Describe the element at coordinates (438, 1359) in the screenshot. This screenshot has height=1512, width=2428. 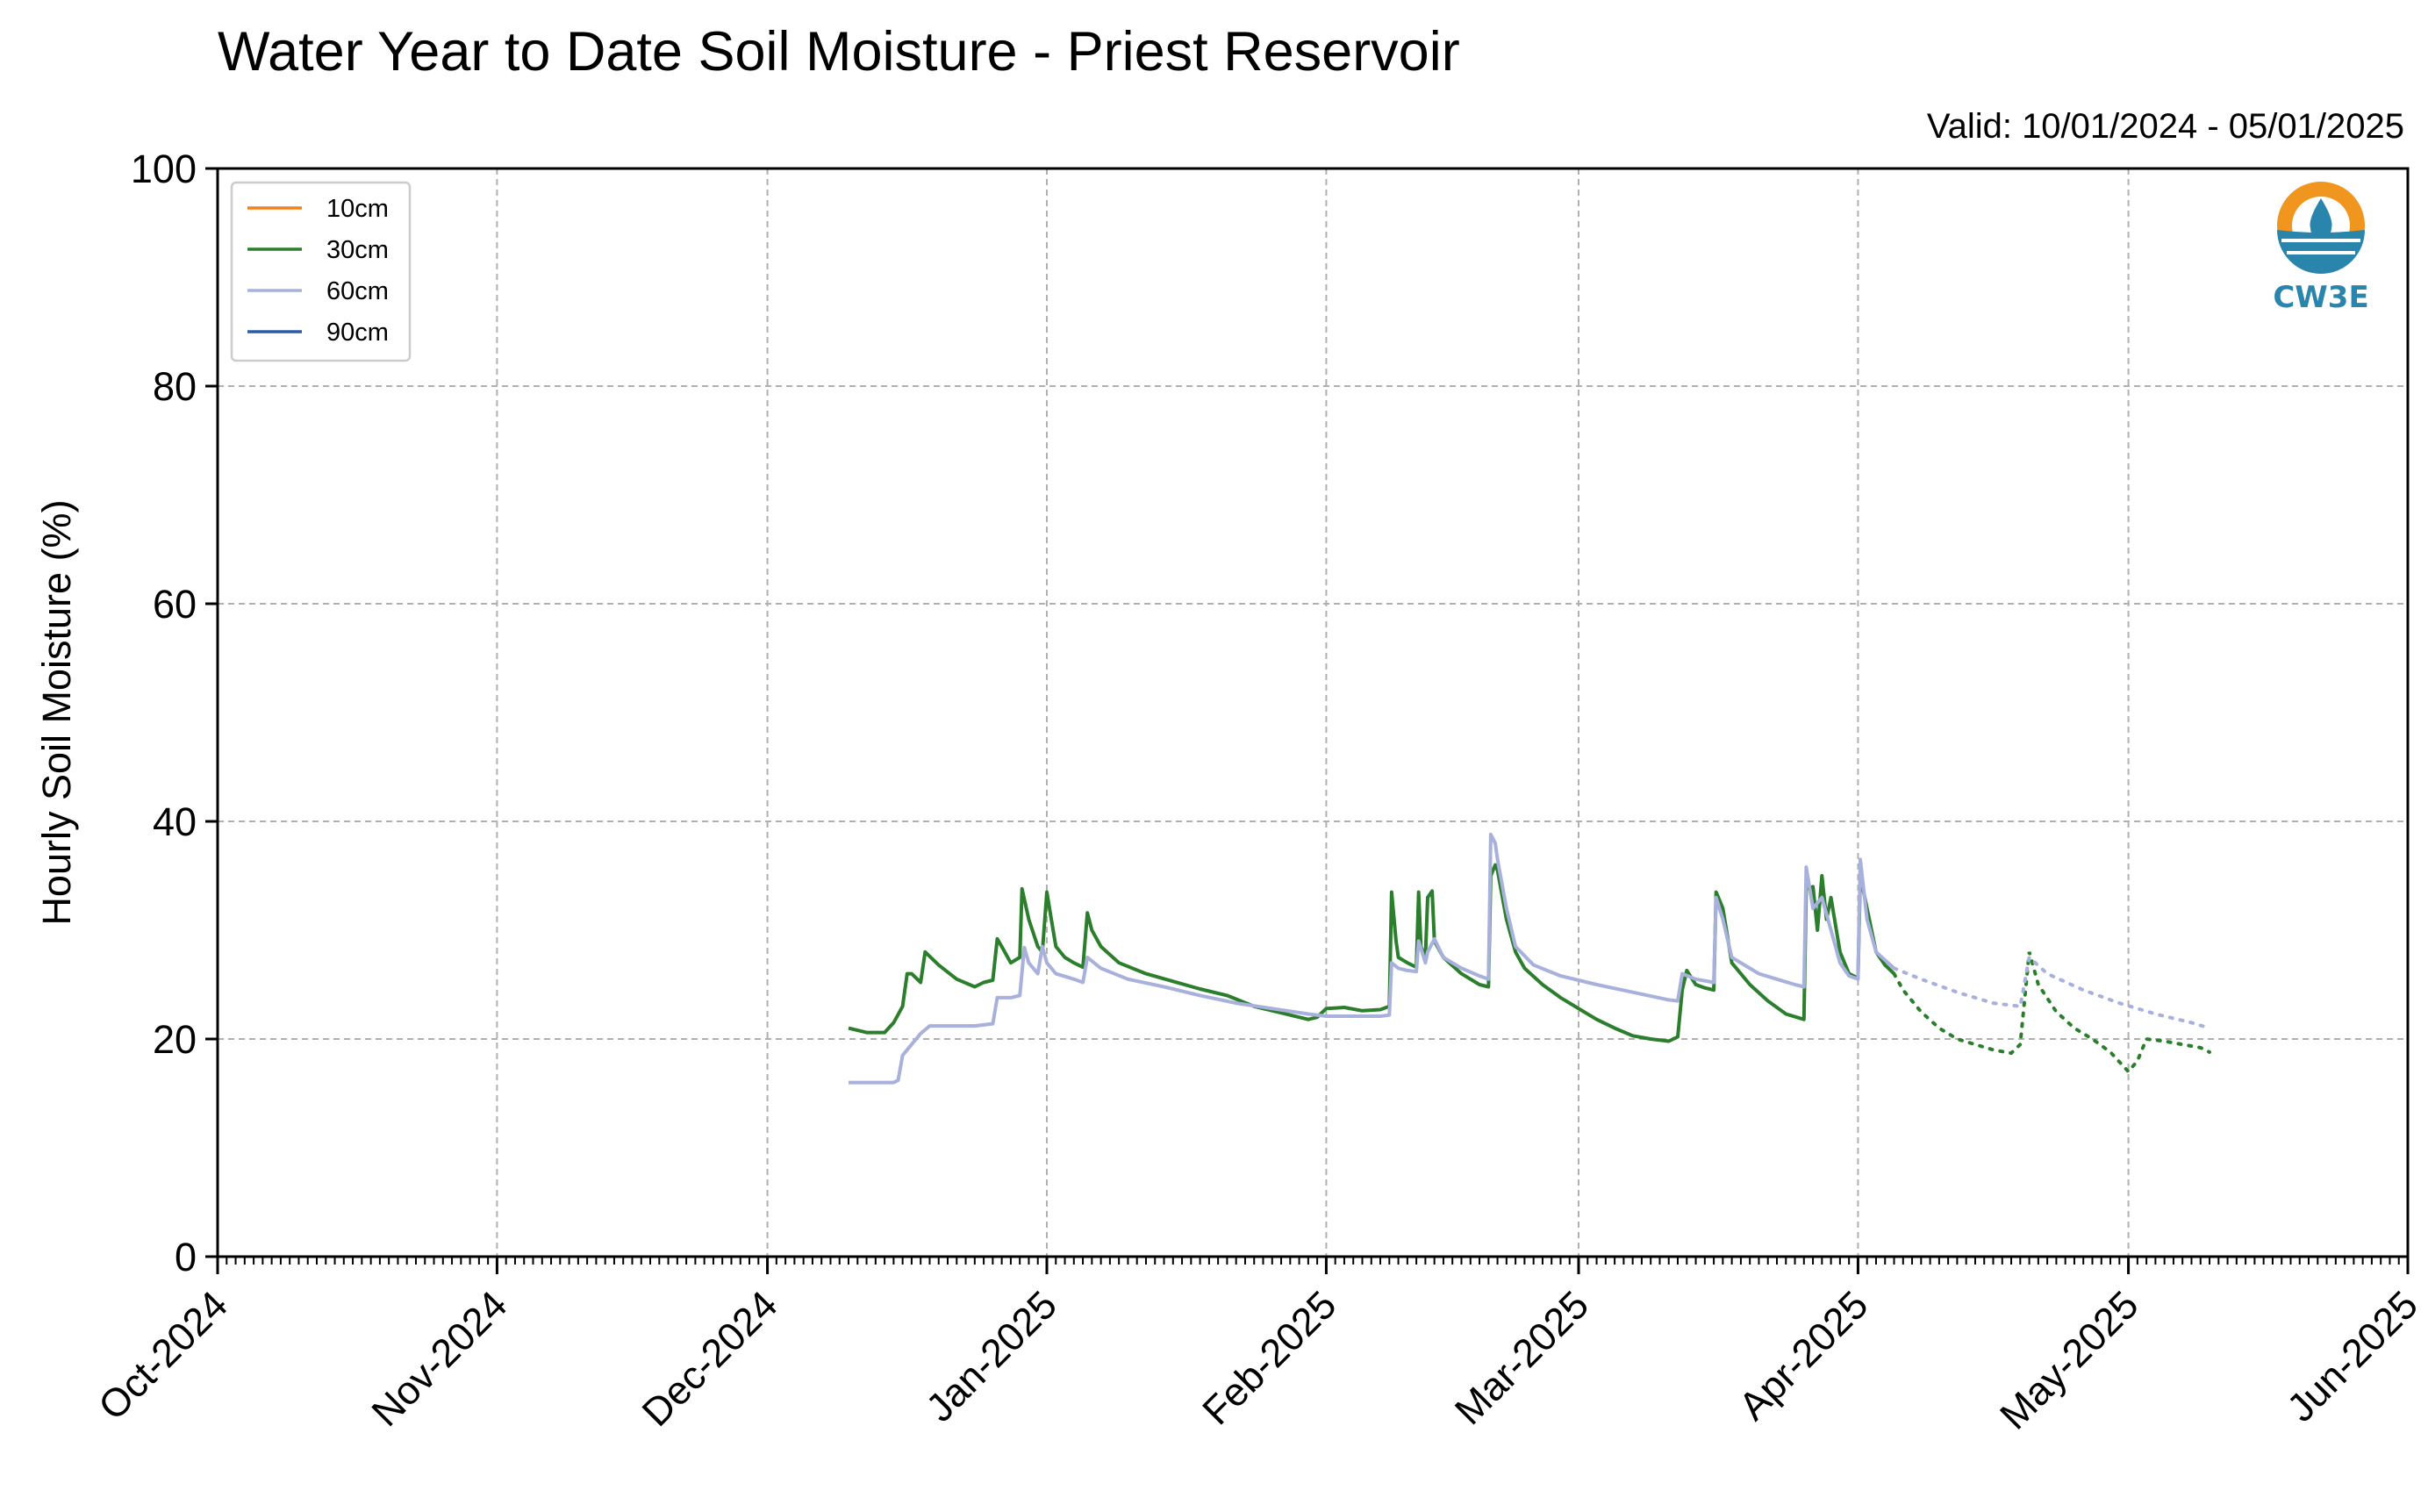
I see `x-tick-label: Nov-2024` at that location.